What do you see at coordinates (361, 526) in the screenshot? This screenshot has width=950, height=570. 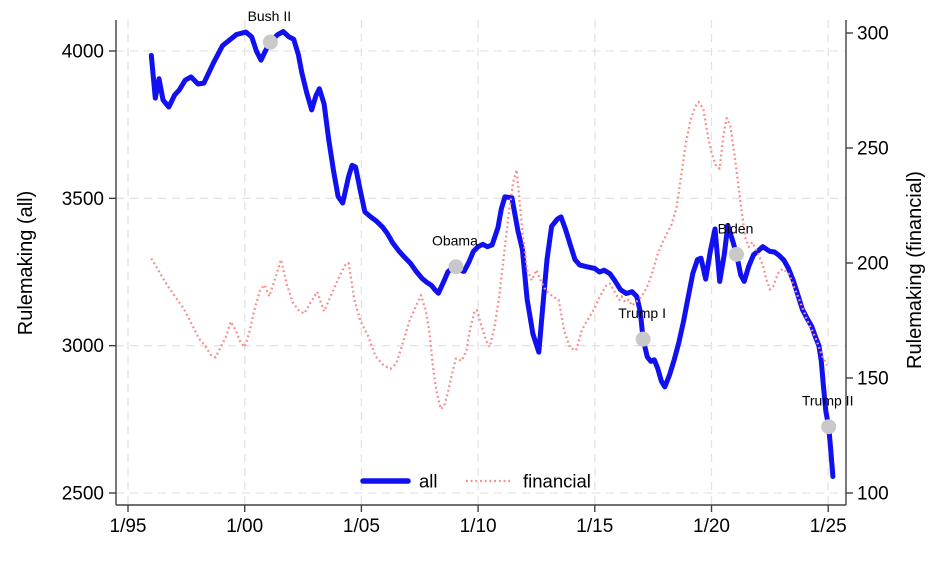 I see `x-tick-label-1/05: 1/05` at bounding box center [361, 526].